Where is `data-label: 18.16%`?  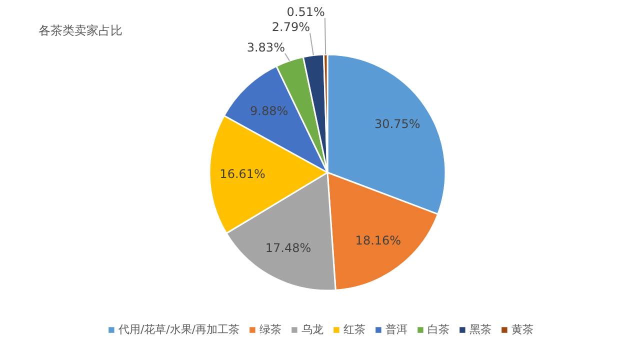 data-label: 18.16% is located at coordinates (378, 241).